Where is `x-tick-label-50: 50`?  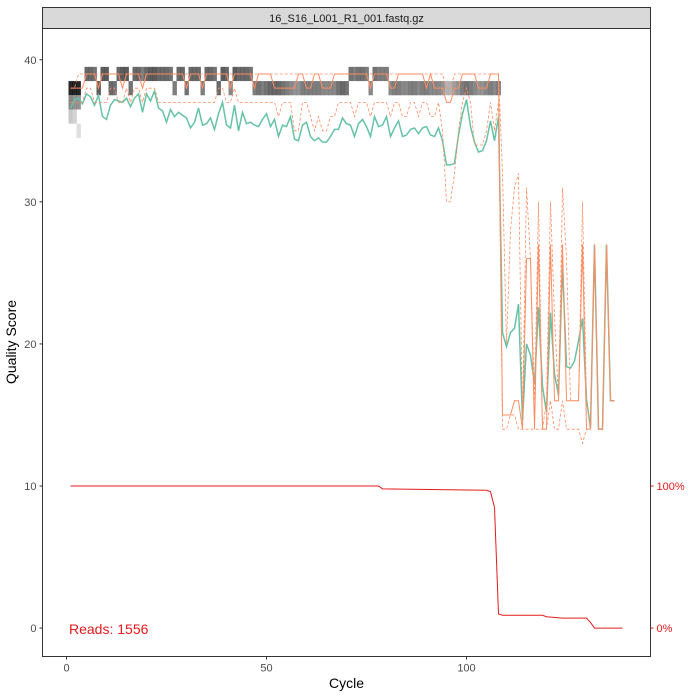
x-tick-label-50: 50 is located at coordinates (266, 669).